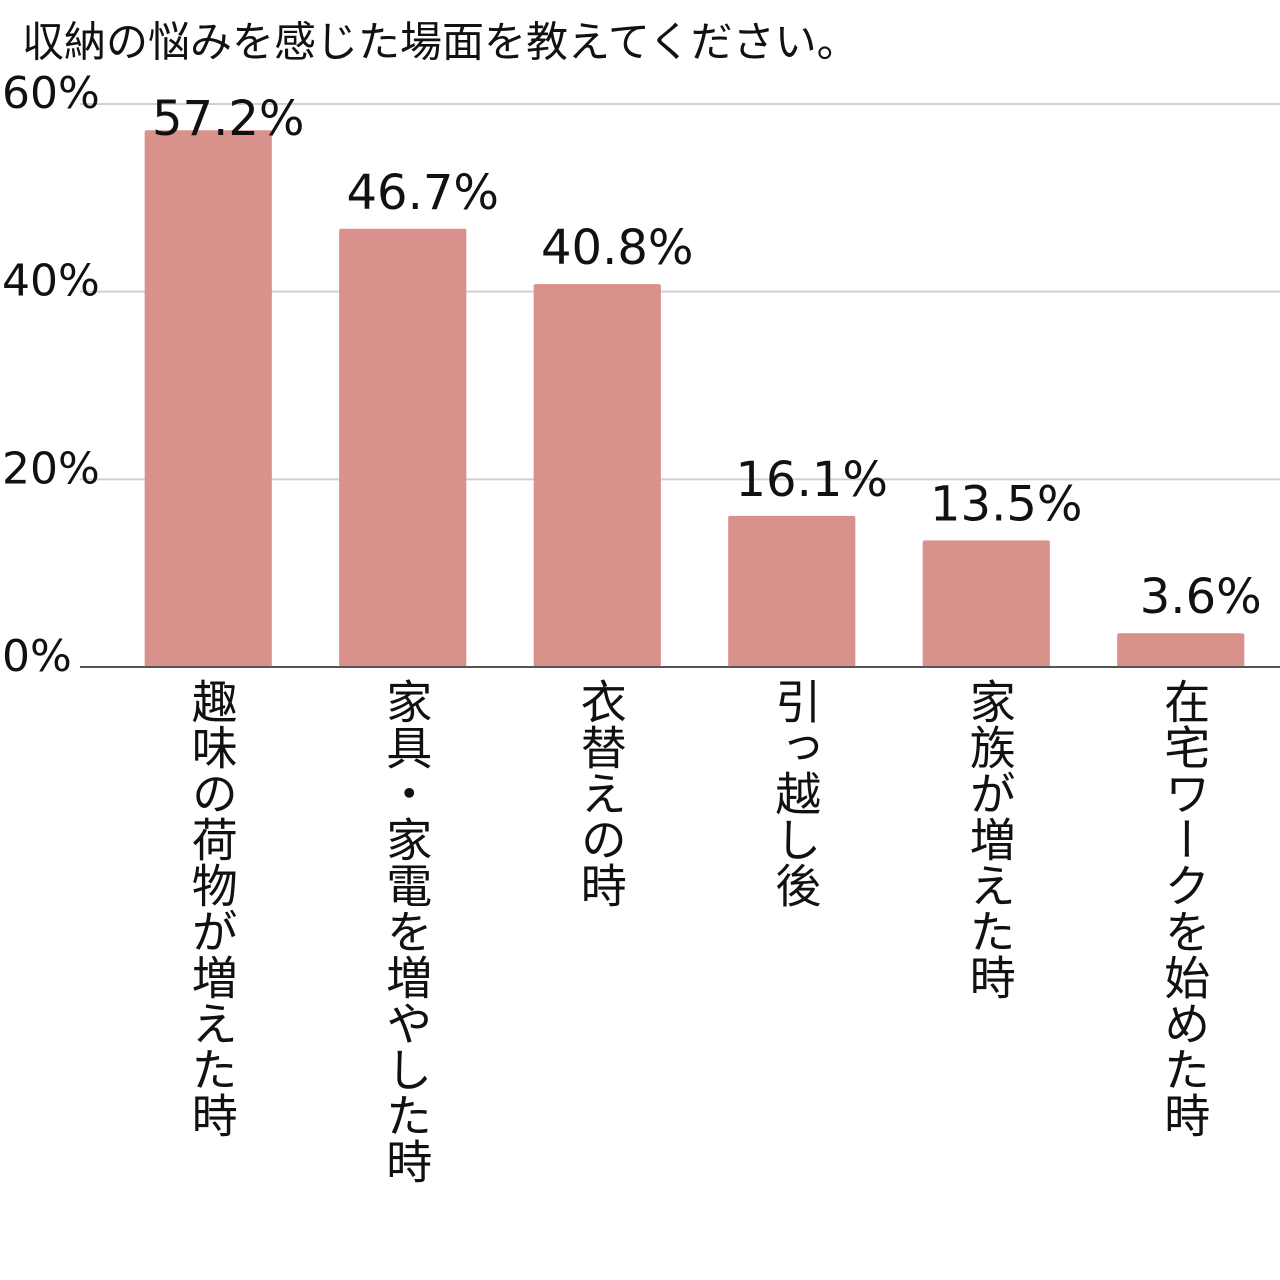  What do you see at coordinates (51, 281) in the screenshot?
I see `y-tick-label: 40%` at bounding box center [51, 281].